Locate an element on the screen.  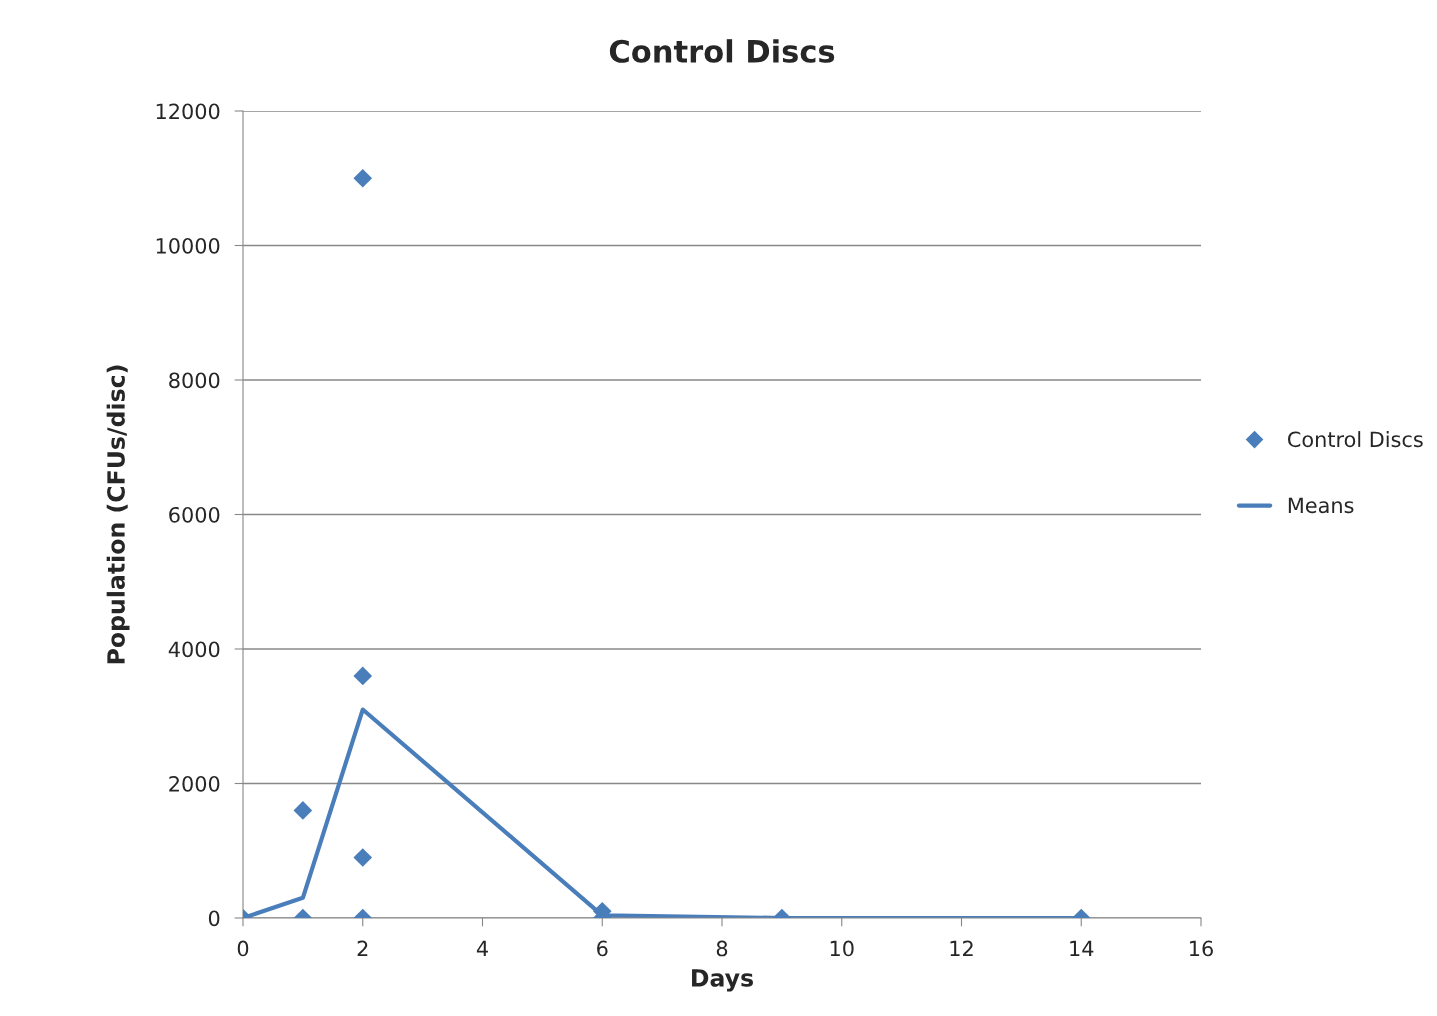
legend-label: Means is located at coordinates (1321, 505).